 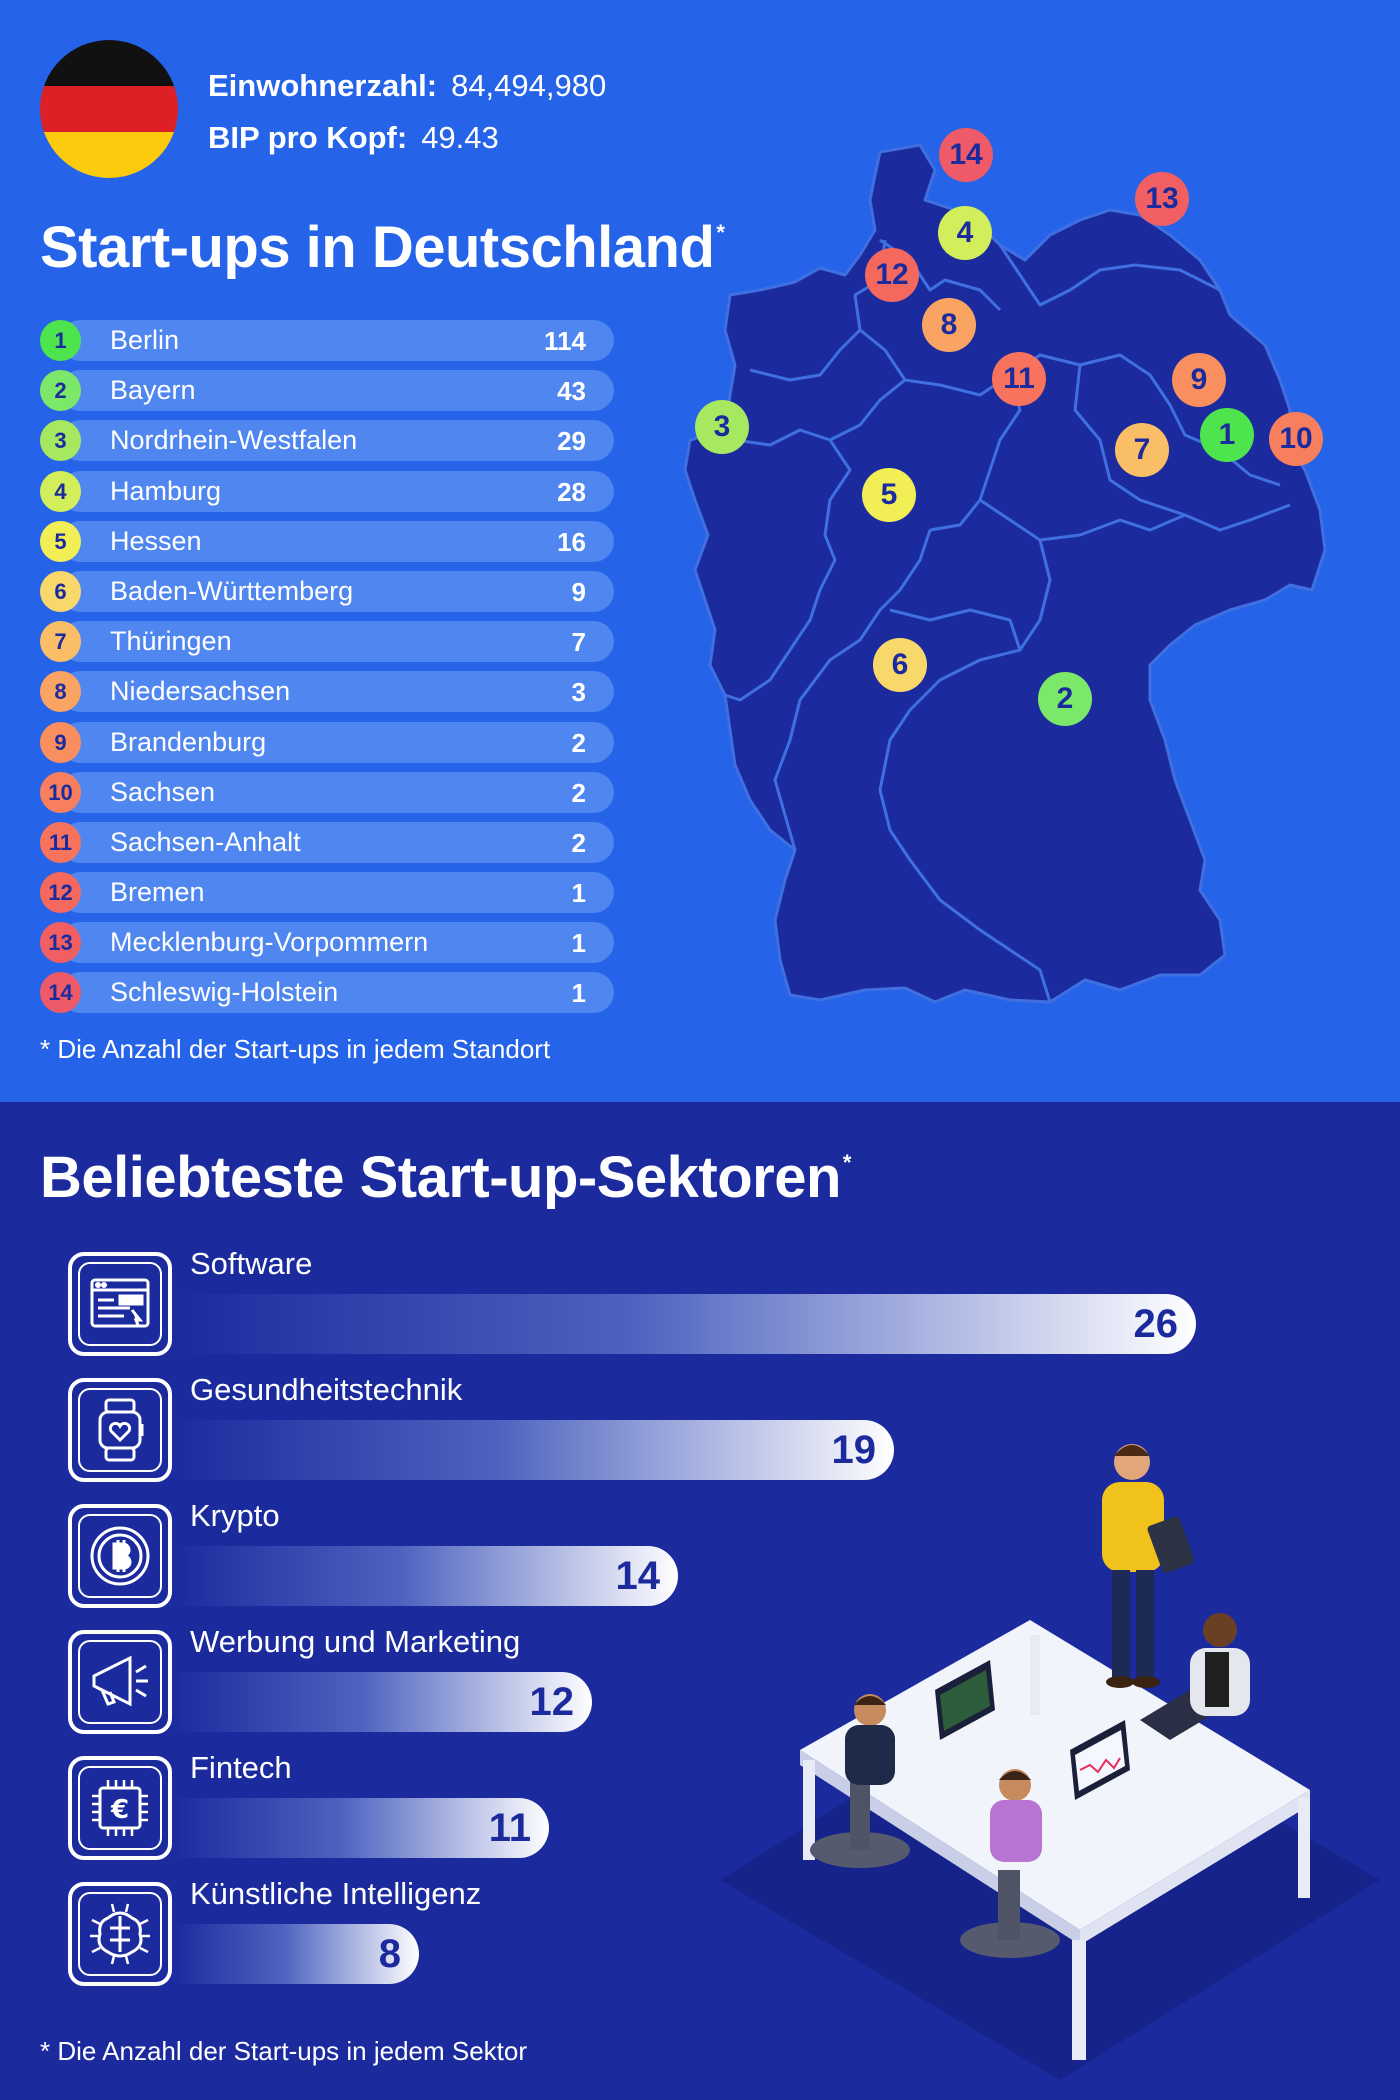 What do you see at coordinates (1296, 439) in the screenshot?
I see `map-pin-10: 10` at bounding box center [1296, 439].